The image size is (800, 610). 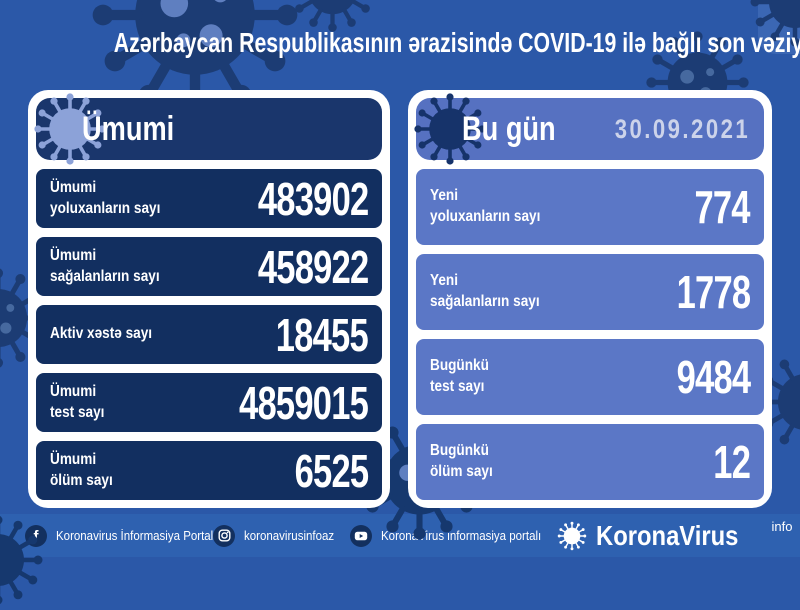 I want to click on stat-value: 483902, so click(x=312, y=198).